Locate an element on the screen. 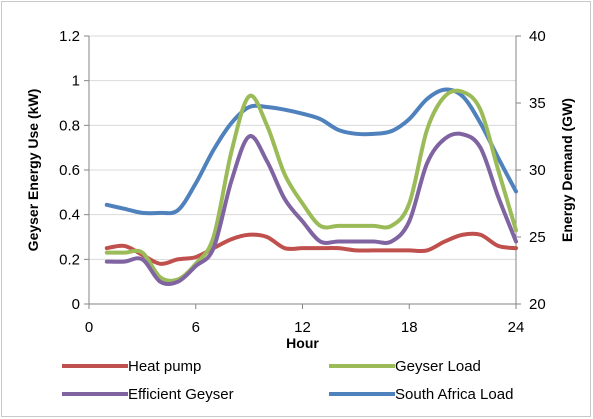 The image size is (593, 419). legend-label: Heat pump is located at coordinates (164, 366).